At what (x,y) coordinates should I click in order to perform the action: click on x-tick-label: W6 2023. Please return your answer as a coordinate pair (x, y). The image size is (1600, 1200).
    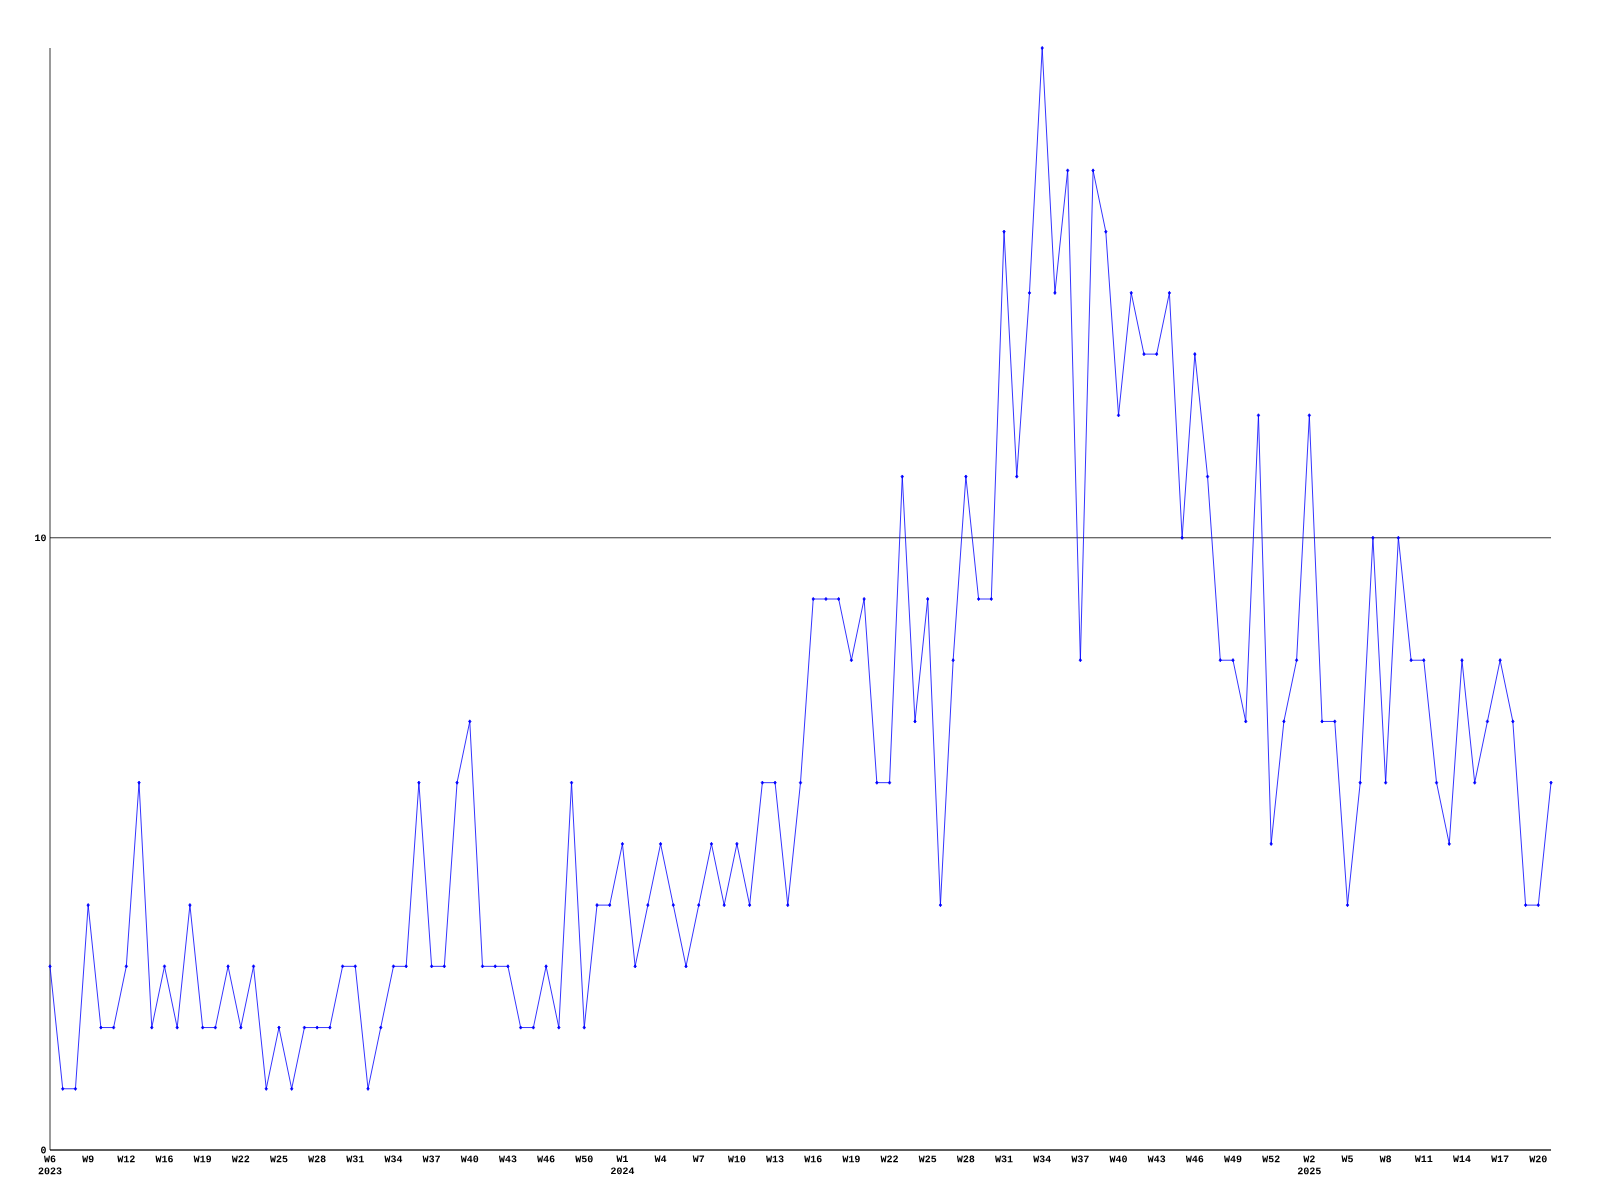
    Looking at the image, I should click on (50, 1165).